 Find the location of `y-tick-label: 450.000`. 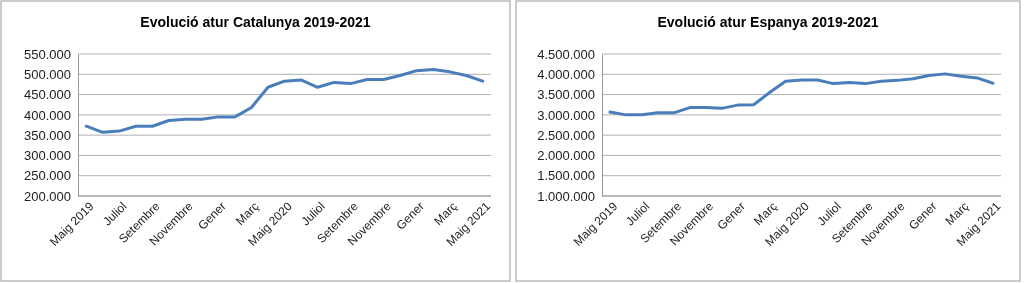

y-tick-label: 450.000 is located at coordinates (47, 95).